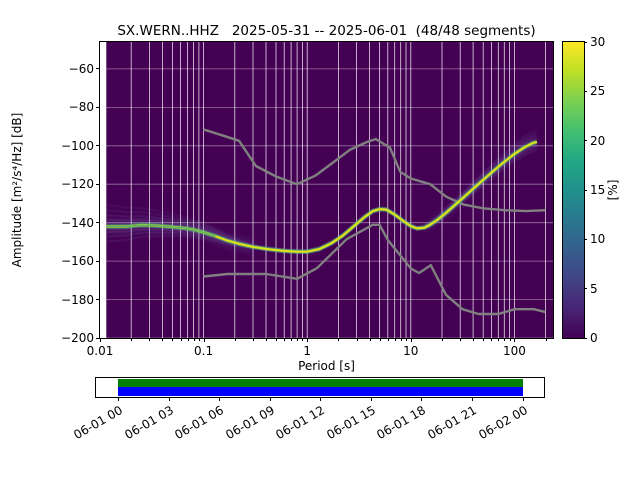 This screenshot has width=640, height=480. Describe the element at coordinates (300, 423) in the screenshot. I see `timeline-tick-label: 06-01 12` at that location.